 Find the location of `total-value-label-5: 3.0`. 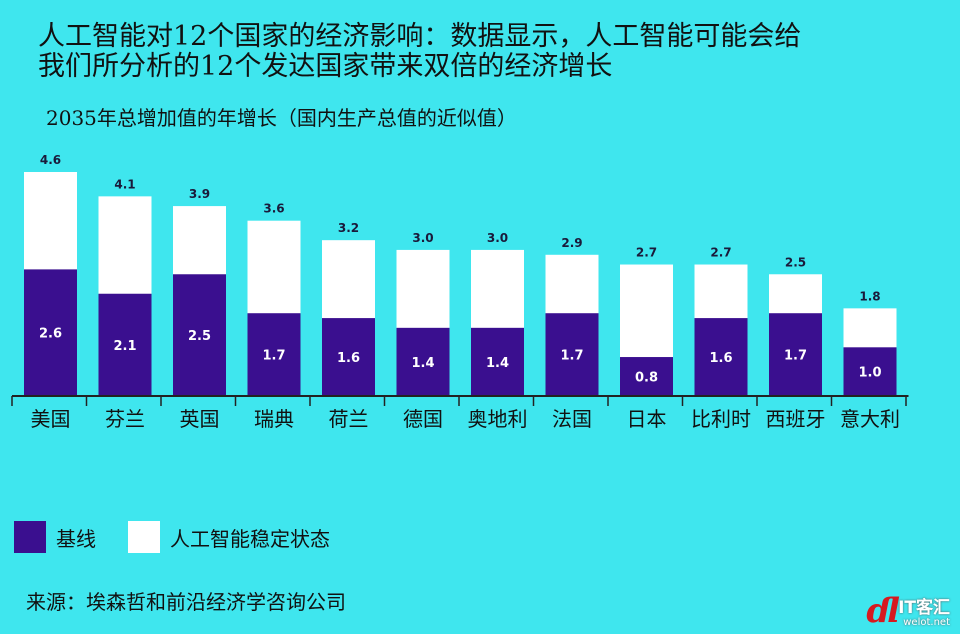

total-value-label-5: 3.0 is located at coordinates (422, 238).